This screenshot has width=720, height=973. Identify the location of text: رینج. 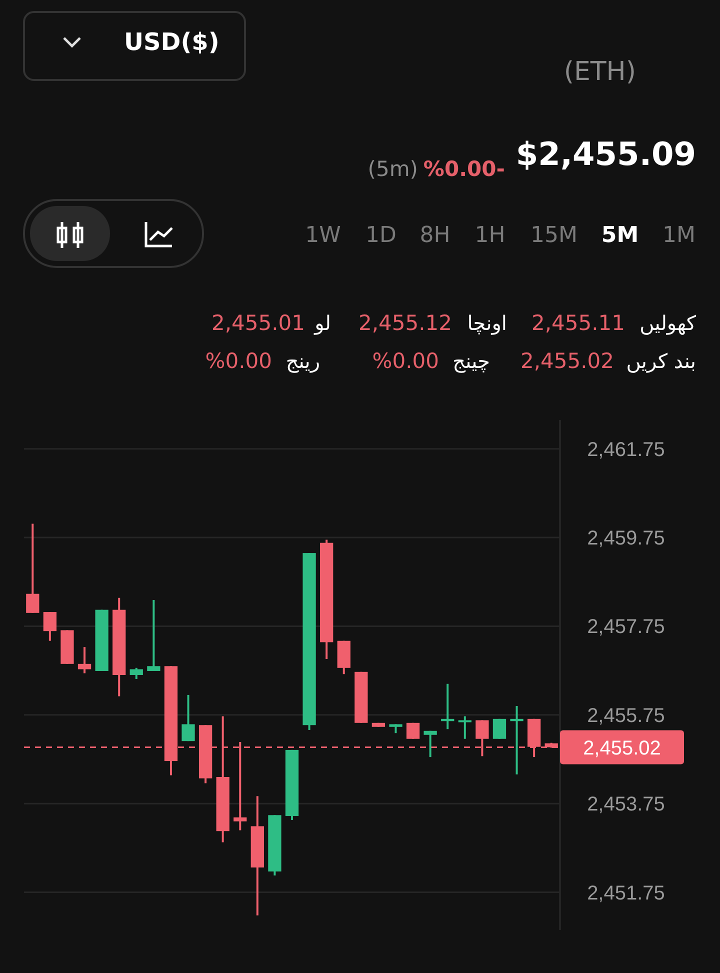
(303, 361).